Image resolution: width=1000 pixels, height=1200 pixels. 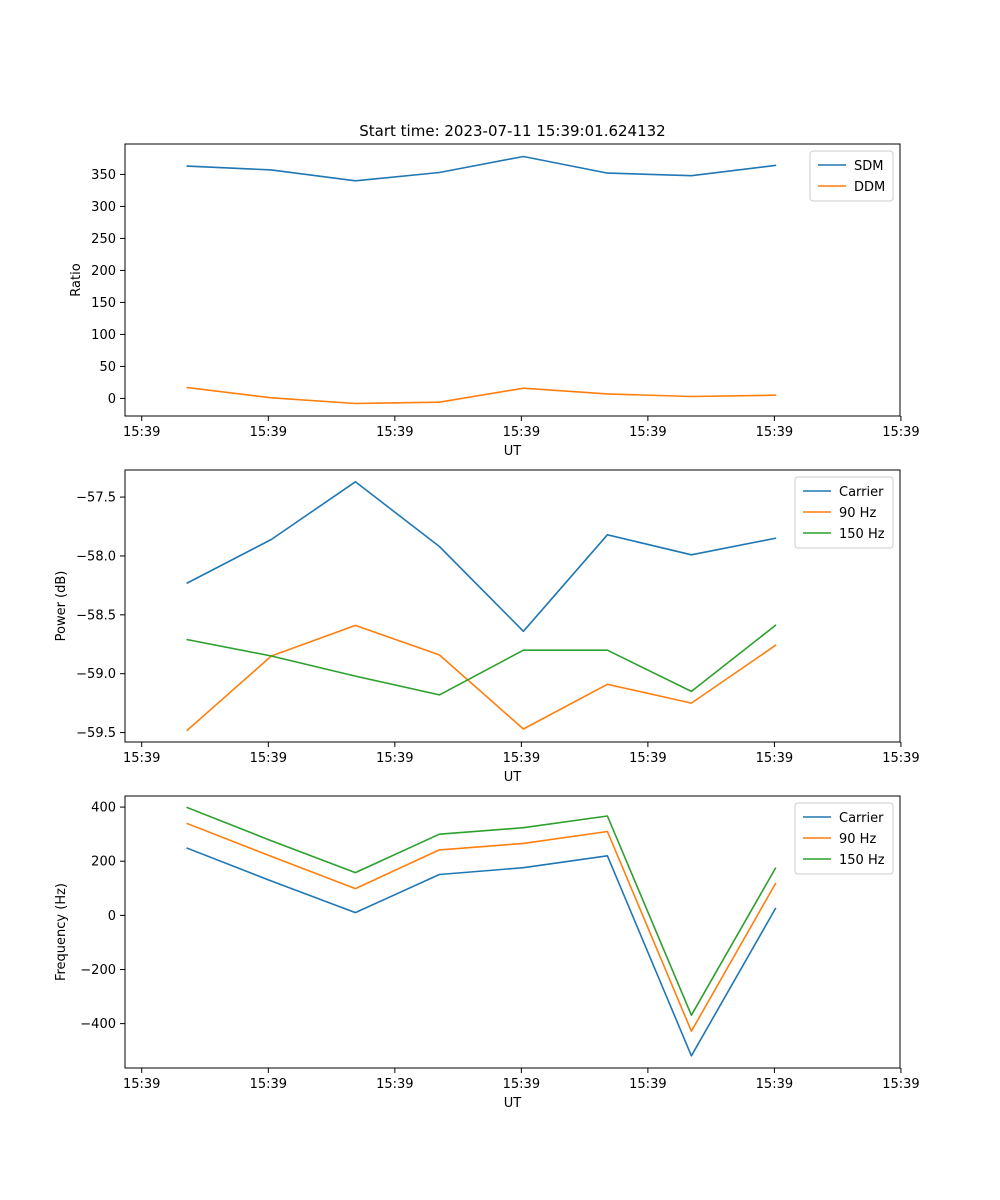 I want to click on chart-title: Start time: 2023-07-11 15:39:01.624132, so click(x=512, y=131).